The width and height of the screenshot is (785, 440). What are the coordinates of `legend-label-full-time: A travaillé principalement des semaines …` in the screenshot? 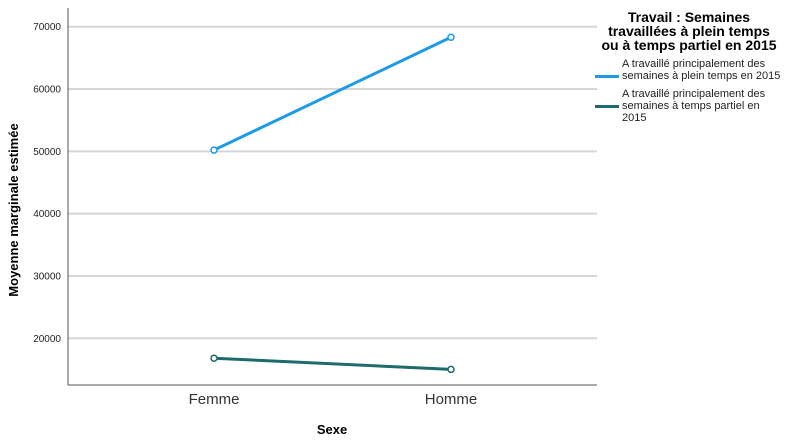 It's located at (701, 70).